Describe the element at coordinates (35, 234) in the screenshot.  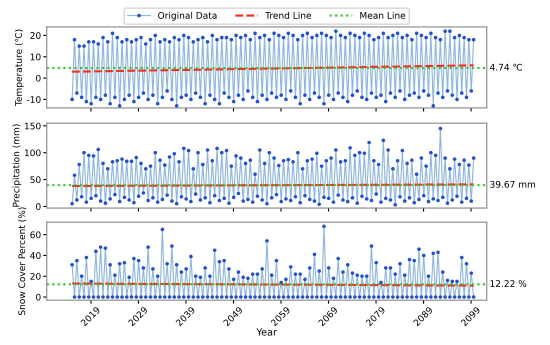
I see `y-tick-label: 60` at that location.